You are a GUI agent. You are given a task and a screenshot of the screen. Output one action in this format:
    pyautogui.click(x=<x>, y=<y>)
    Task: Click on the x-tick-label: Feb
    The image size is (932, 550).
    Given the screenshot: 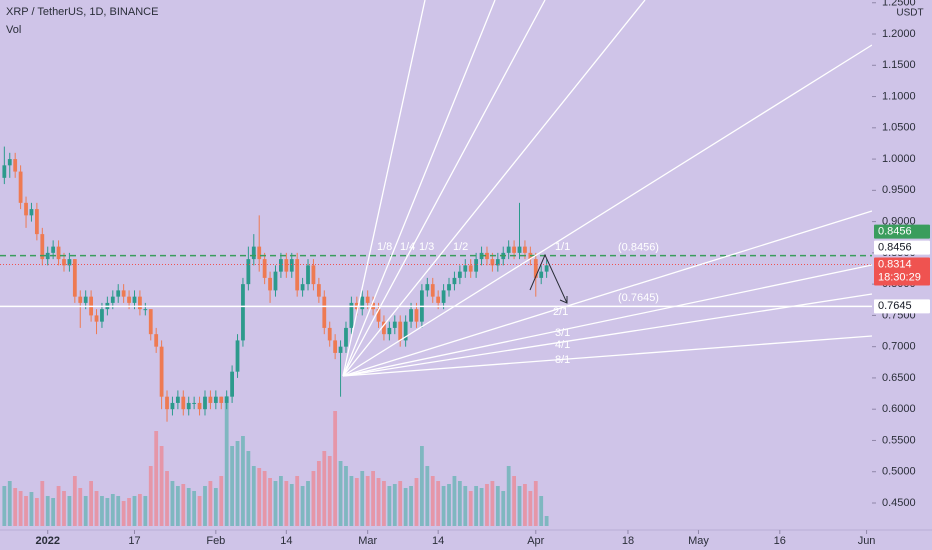 What is the action you would take?
    pyautogui.click(x=215, y=541)
    